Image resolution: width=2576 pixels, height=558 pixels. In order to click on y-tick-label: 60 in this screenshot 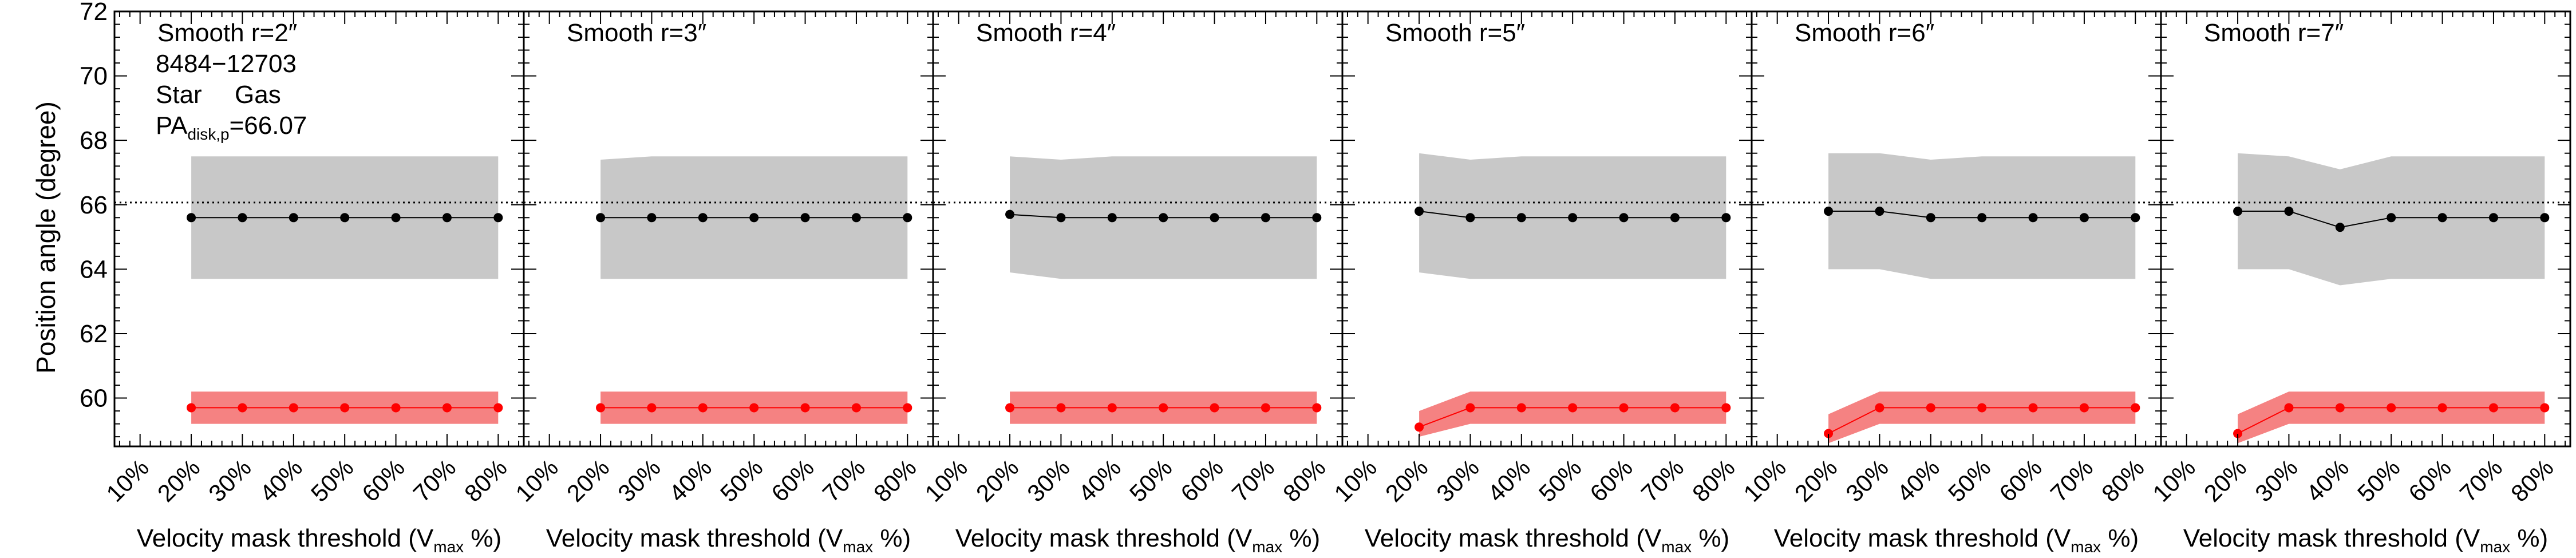, I will do `click(94, 399)`.